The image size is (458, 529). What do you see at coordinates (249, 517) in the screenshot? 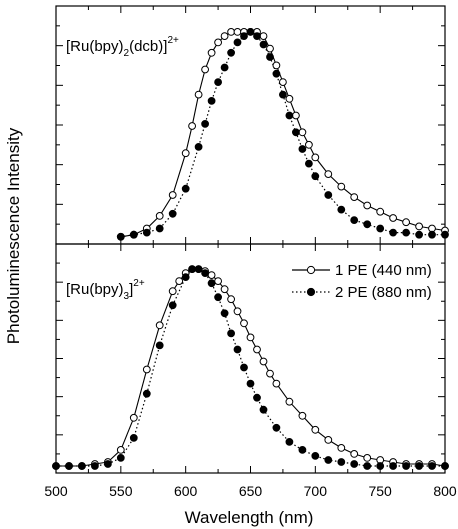
I see `x-axis-title: Wavelength (nm)` at bounding box center [249, 517].